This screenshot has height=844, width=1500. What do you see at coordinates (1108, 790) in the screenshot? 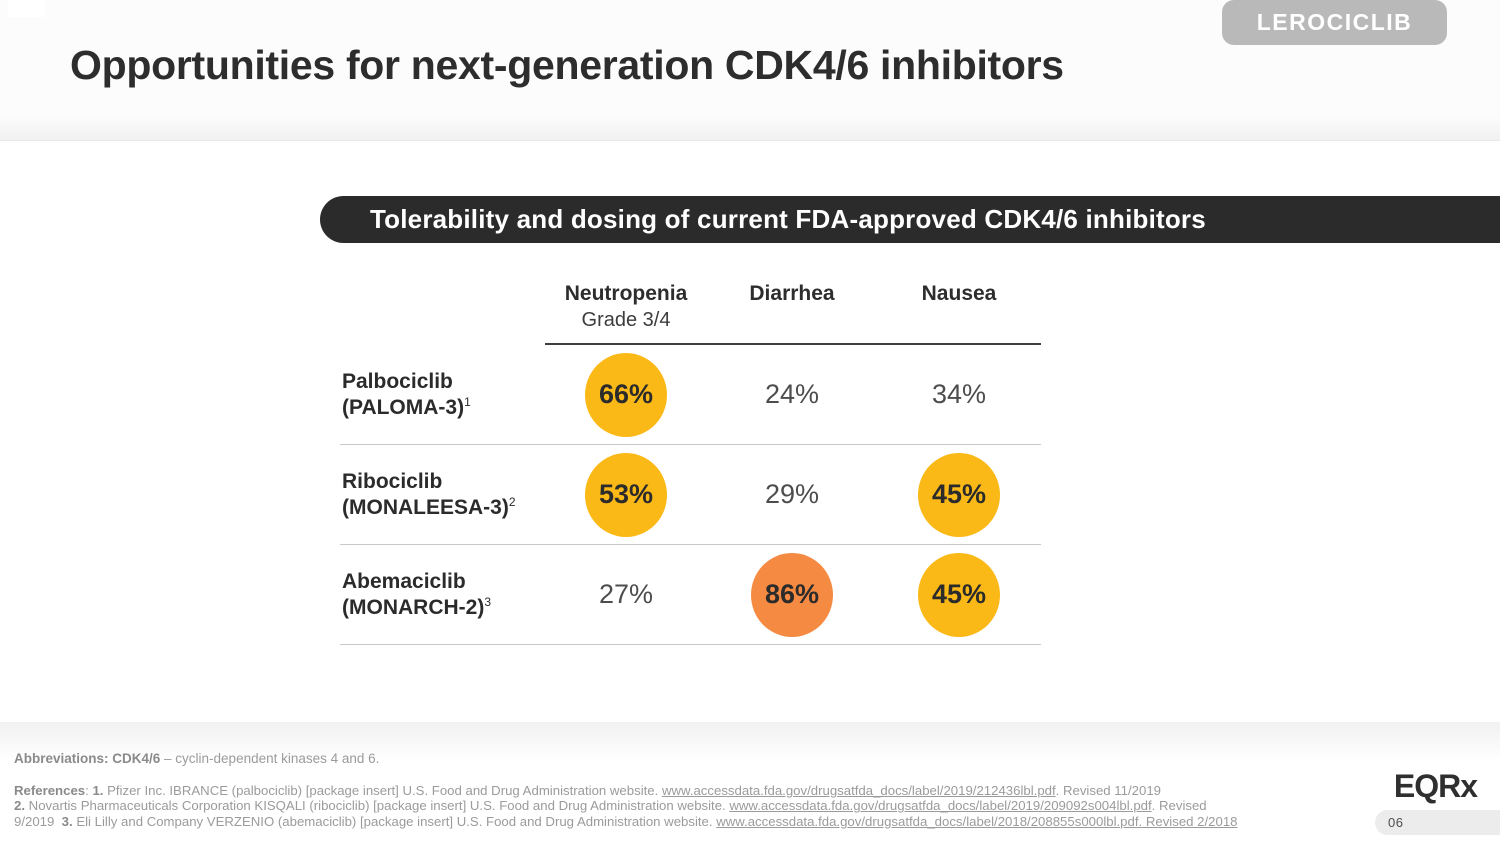
I see `text-segment: . Revised 11/2019` at bounding box center [1108, 790].